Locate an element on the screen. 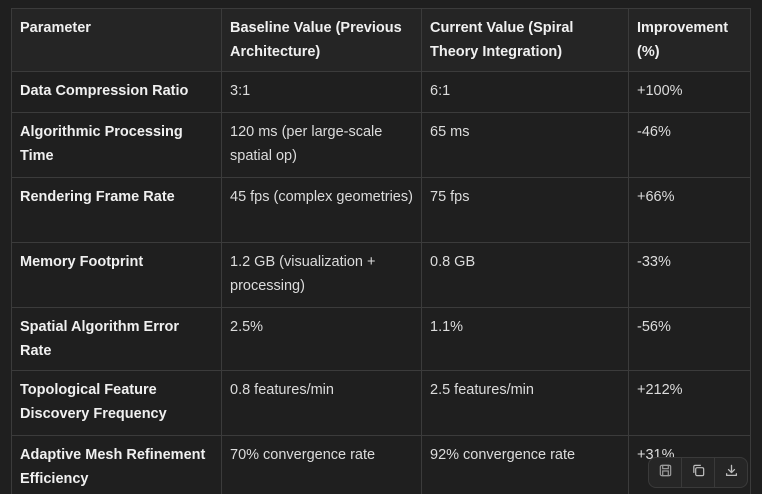 This screenshot has height=494, width=762. cell-parameter: Rendering Frame Rate is located at coordinates (116, 210).